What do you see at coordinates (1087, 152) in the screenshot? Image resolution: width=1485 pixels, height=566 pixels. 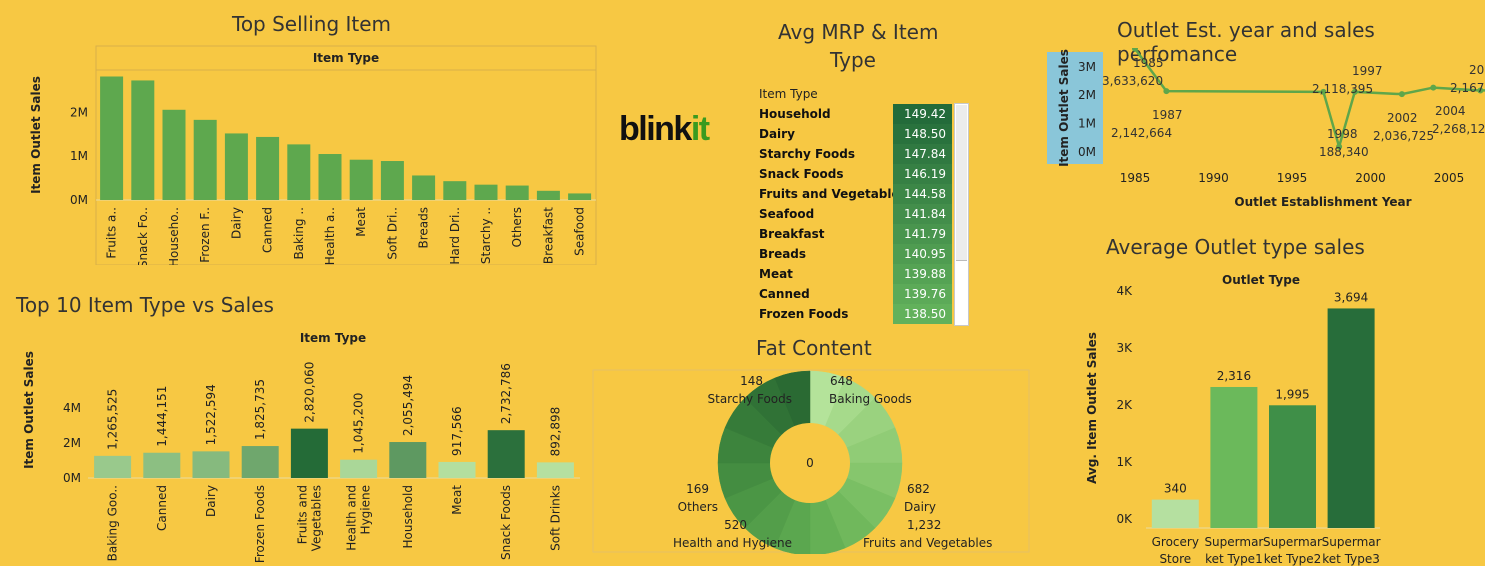 I see `outlet-est-ytick: 0M` at bounding box center [1087, 152].